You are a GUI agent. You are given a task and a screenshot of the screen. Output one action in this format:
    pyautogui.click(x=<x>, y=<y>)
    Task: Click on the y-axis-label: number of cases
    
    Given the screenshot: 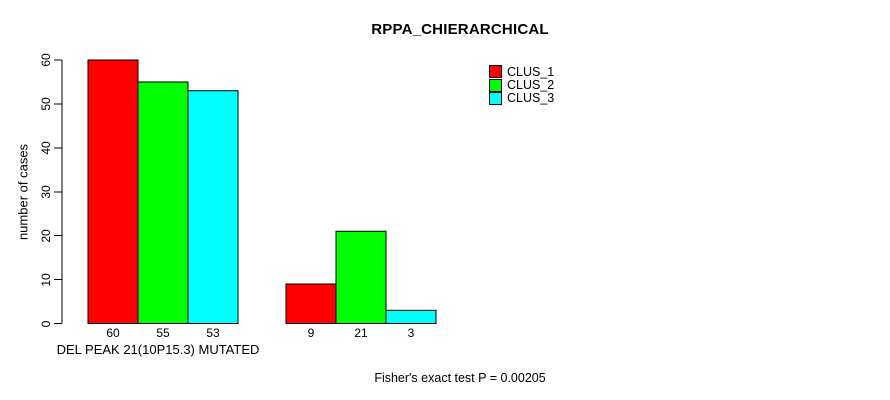 What is the action you would take?
    pyautogui.click(x=23, y=192)
    